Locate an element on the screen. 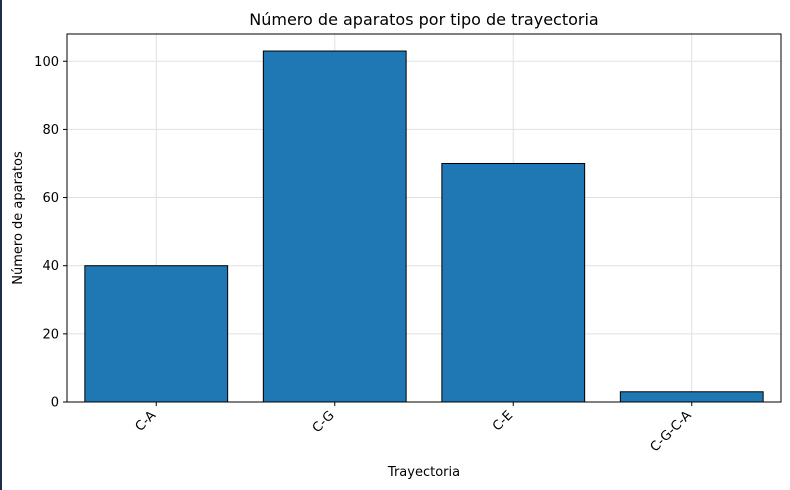 This screenshot has height=490, width=790. x-tick-label: C-A is located at coordinates (146, 421).